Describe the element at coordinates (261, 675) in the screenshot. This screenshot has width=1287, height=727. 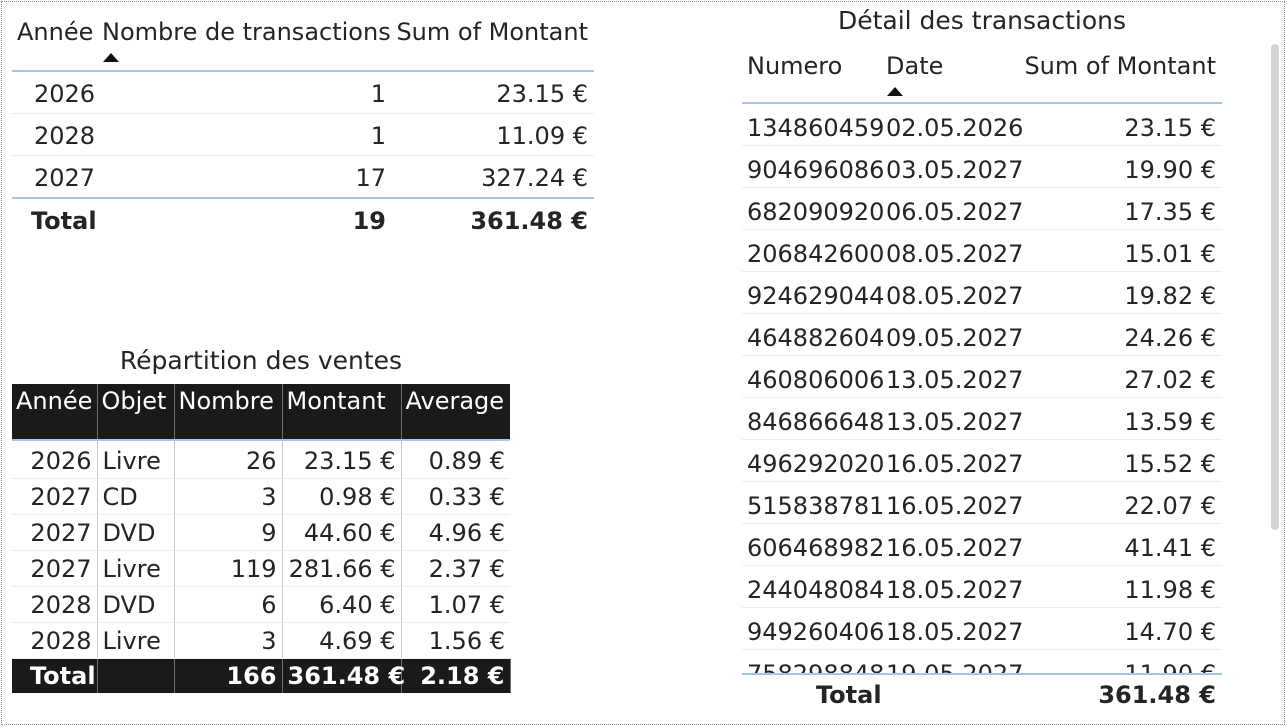
I see `total-row: Total 166 361.48 € 2.18 €` at that location.